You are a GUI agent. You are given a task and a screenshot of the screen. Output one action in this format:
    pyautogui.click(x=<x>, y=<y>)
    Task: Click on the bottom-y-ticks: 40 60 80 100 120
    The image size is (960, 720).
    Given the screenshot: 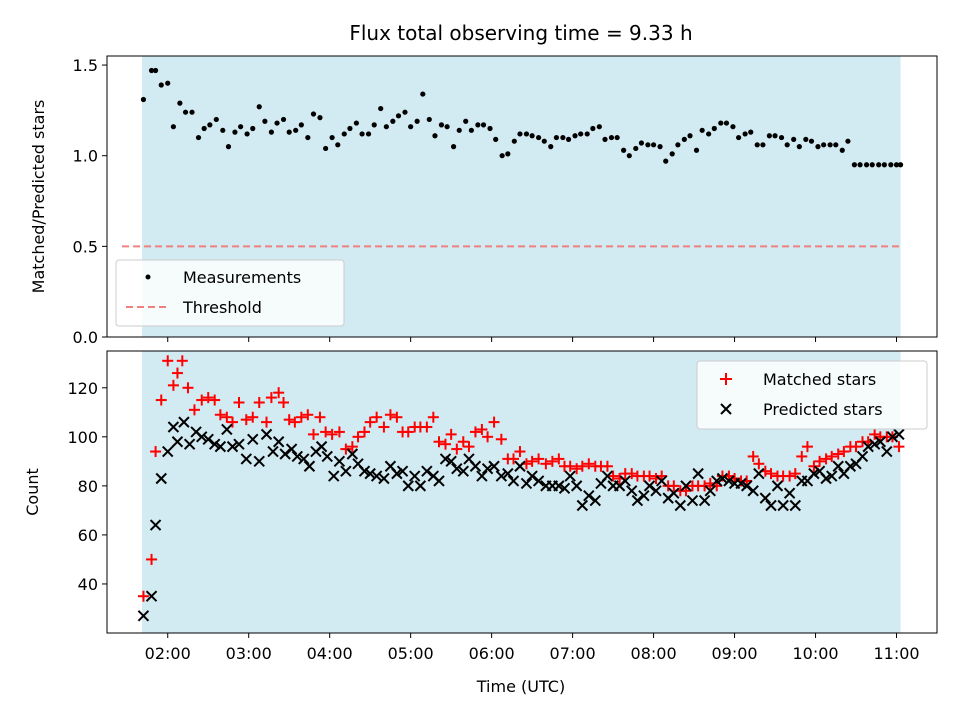 What is the action you would take?
    pyautogui.click(x=87, y=486)
    